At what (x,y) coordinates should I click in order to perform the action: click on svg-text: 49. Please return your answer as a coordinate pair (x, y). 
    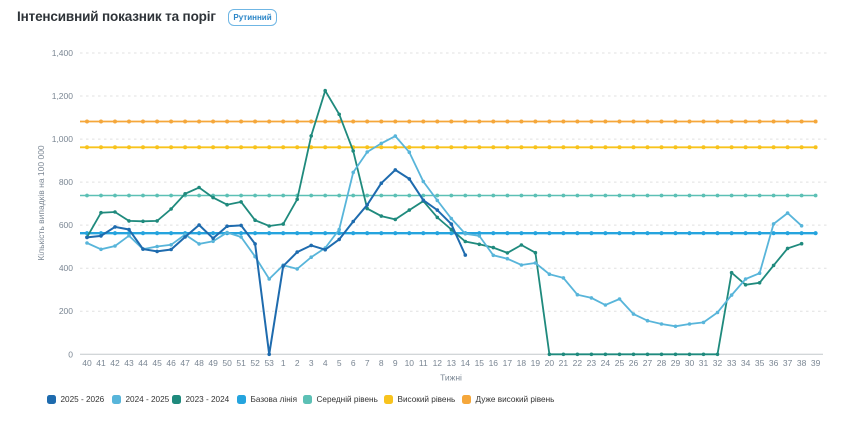
    Looking at the image, I should click on (213, 363).